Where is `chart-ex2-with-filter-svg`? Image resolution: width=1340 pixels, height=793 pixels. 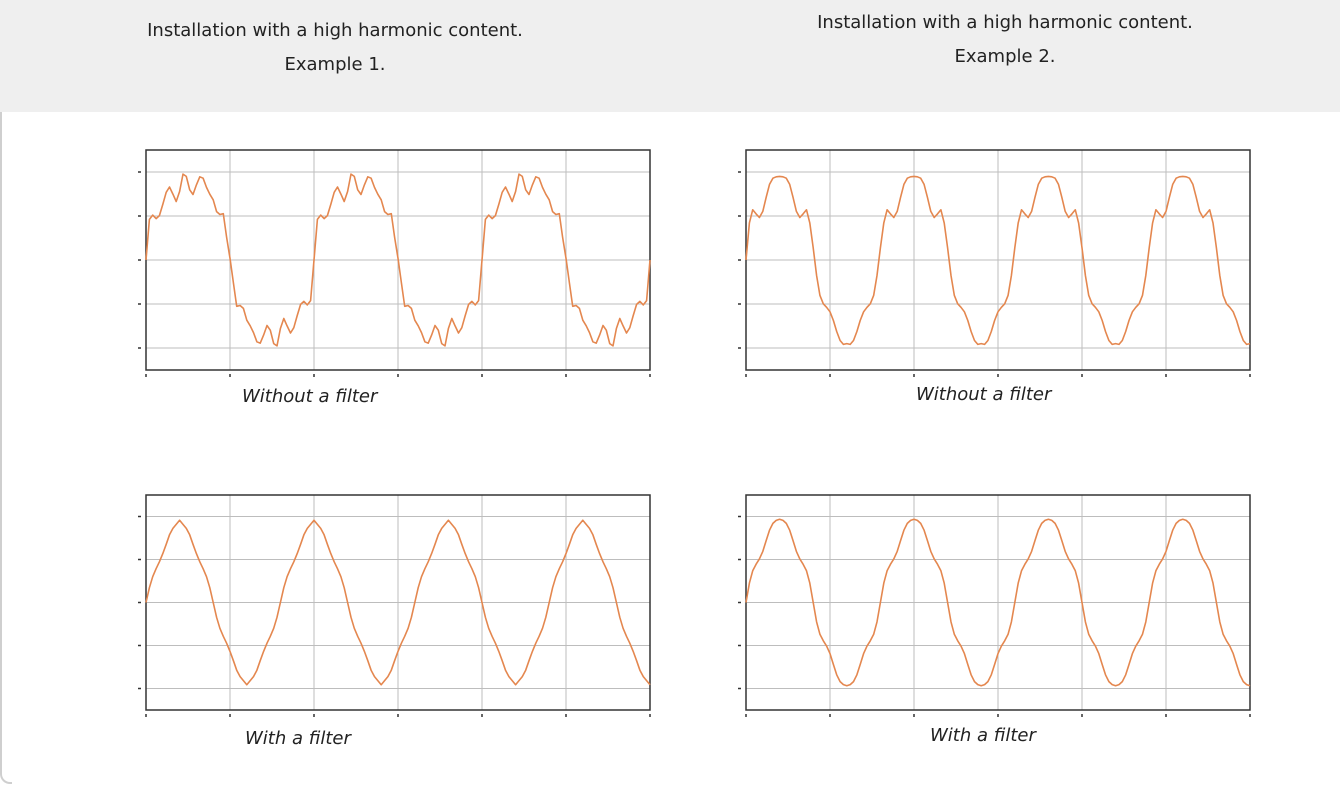 chart-ex2-with-filter-svg is located at coordinates (994, 605).